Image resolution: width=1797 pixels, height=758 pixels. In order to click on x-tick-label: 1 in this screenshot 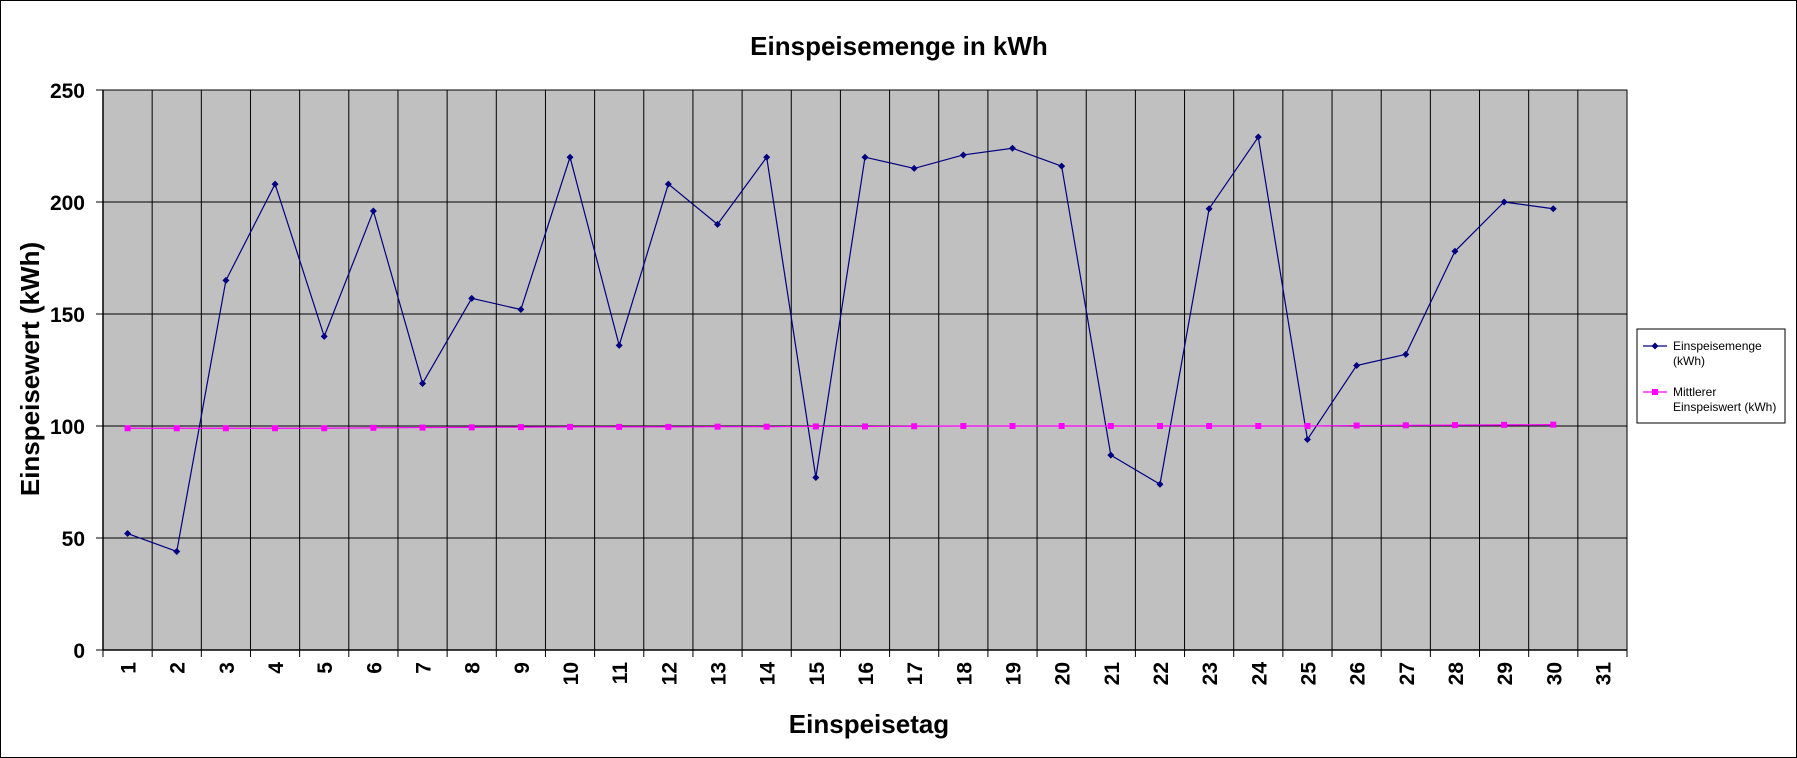, I will do `click(129, 668)`.